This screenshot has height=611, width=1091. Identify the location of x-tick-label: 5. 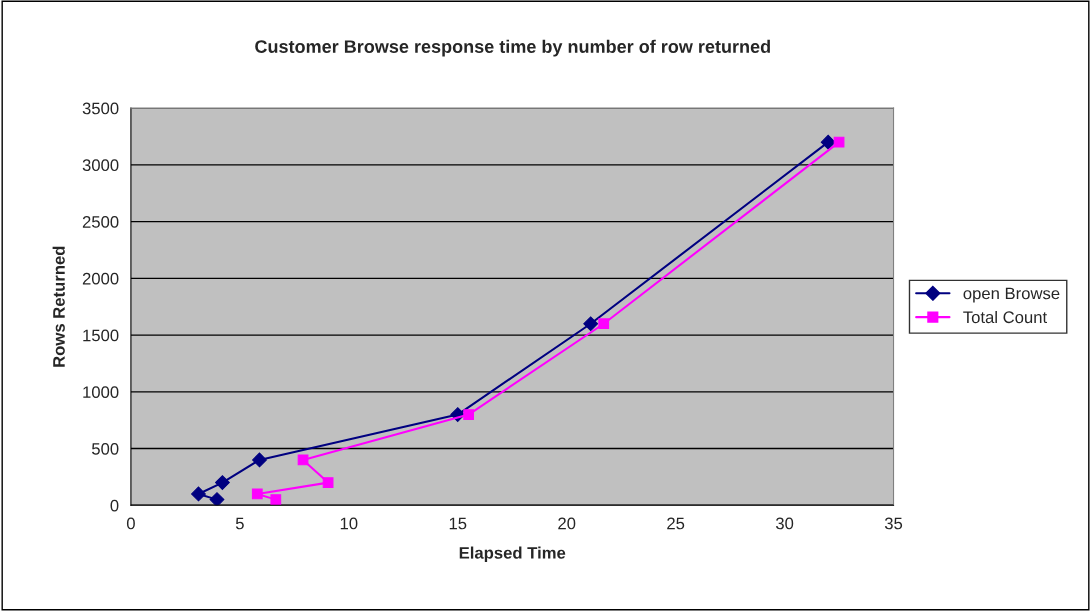
(239, 523).